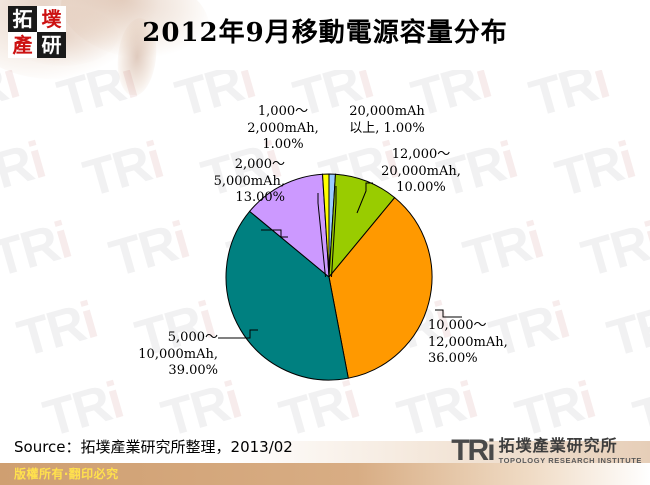  Describe the element at coordinates (325, 474) in the screenshot. I see `footer-bar: 版權所有‧翻印必究` at that location.